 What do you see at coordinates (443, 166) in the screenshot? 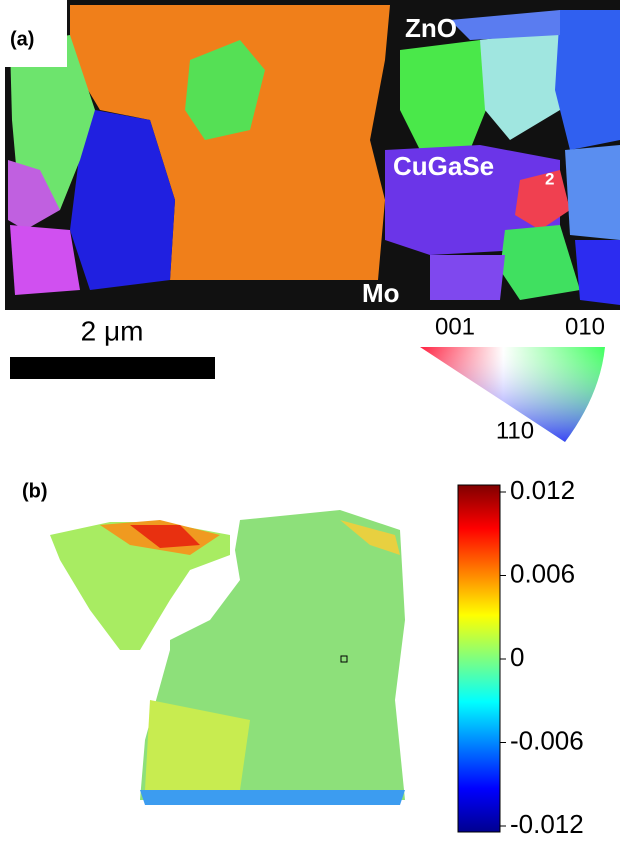
I see `phase-label: CuGaSe` at bounding box center [443, 166].